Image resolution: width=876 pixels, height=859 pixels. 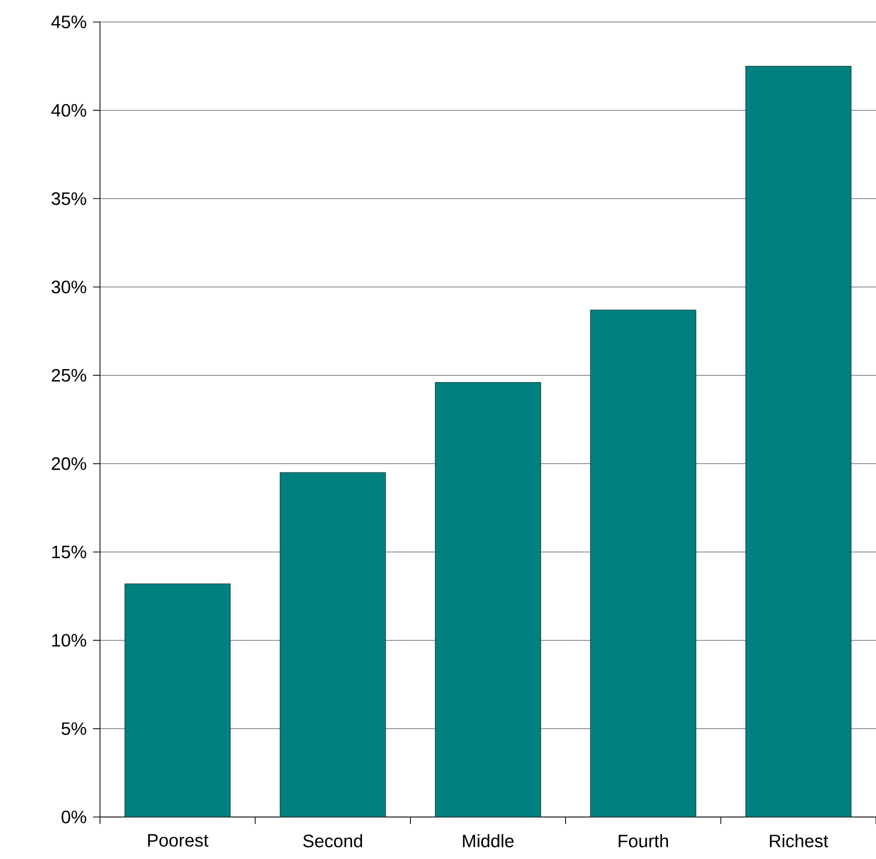 What do you see at coordinates (74, 728) in the screenshot?
I see `y-tick-label: 5%` at bounding box center [74, 728].